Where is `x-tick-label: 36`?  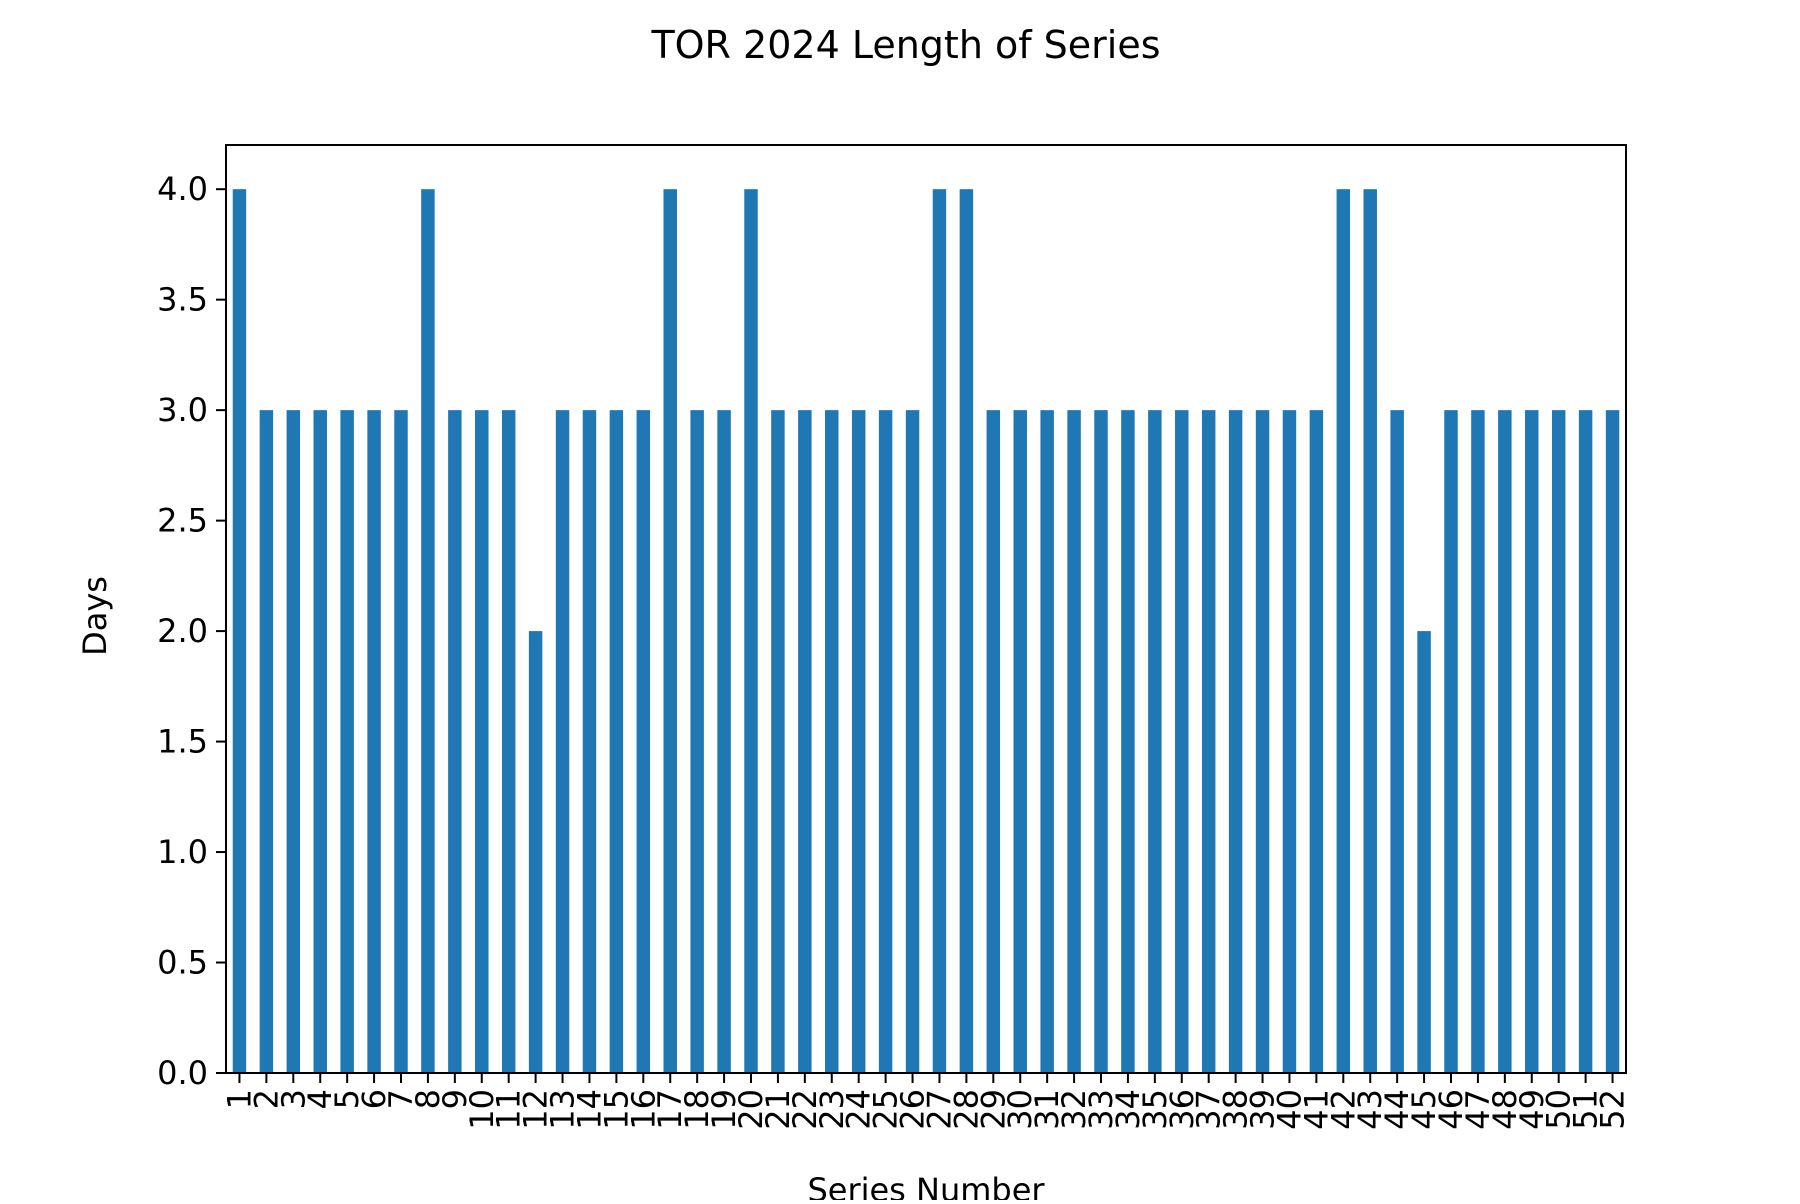
x-tick-label: 36 is located at coordinates (1182, 1109).